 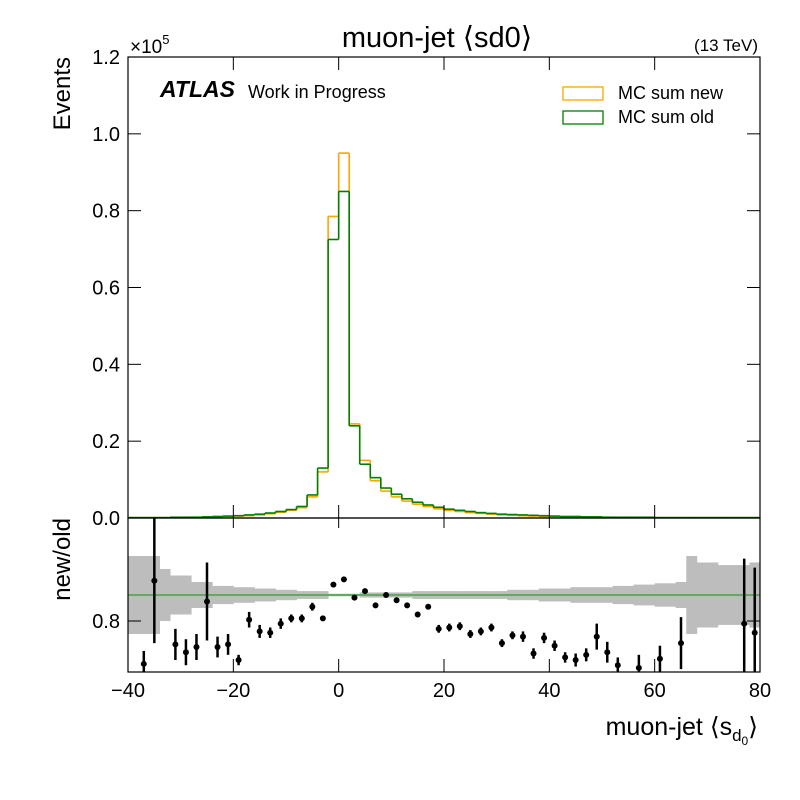 What do you see at coordinates (62, 93) in the screenshot?
I see `y-axis-label: Events` at bounding box center [62, 93].